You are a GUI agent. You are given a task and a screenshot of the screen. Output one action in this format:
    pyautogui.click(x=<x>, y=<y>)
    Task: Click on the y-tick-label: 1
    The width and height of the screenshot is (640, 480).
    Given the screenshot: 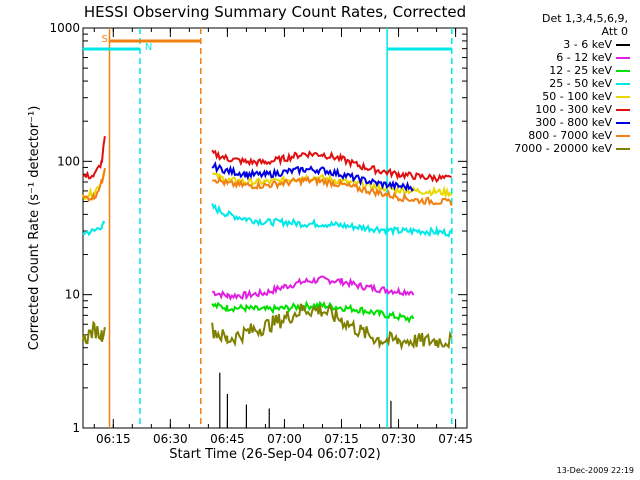 What is the action you would take?
    pyautogui.click(x=76, y=428)
    